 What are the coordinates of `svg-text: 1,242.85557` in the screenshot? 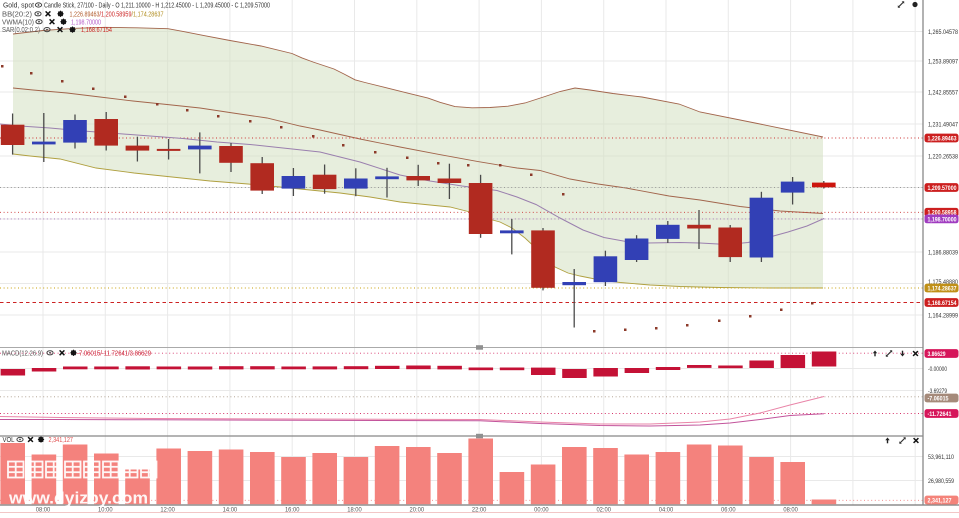 It's located at (943, 92).